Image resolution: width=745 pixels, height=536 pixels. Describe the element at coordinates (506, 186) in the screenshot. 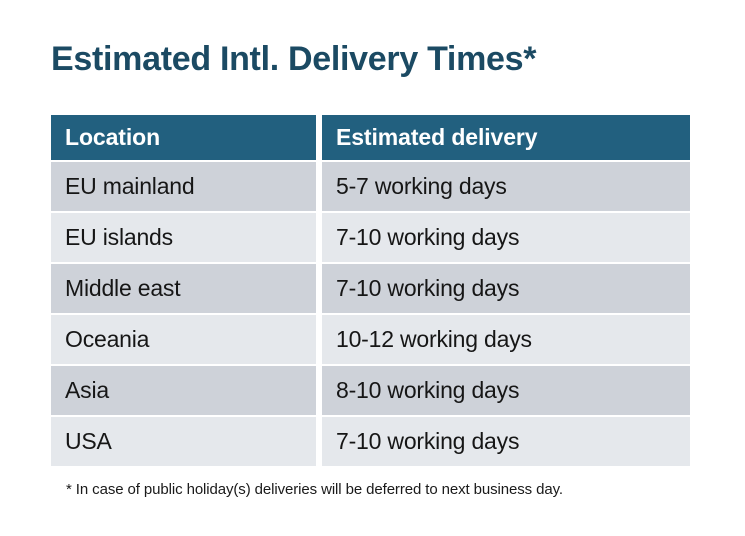

I see `cell-estimated-delivery: 5-7 working days` at that location.